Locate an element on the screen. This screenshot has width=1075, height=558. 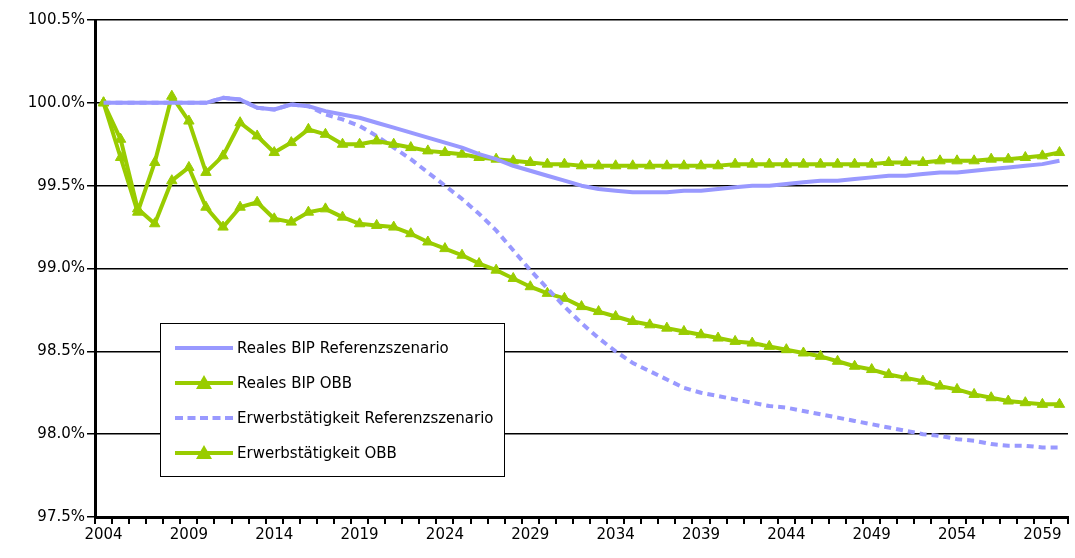
x-tick-label: 2009 is located at coordinates (188, 533).